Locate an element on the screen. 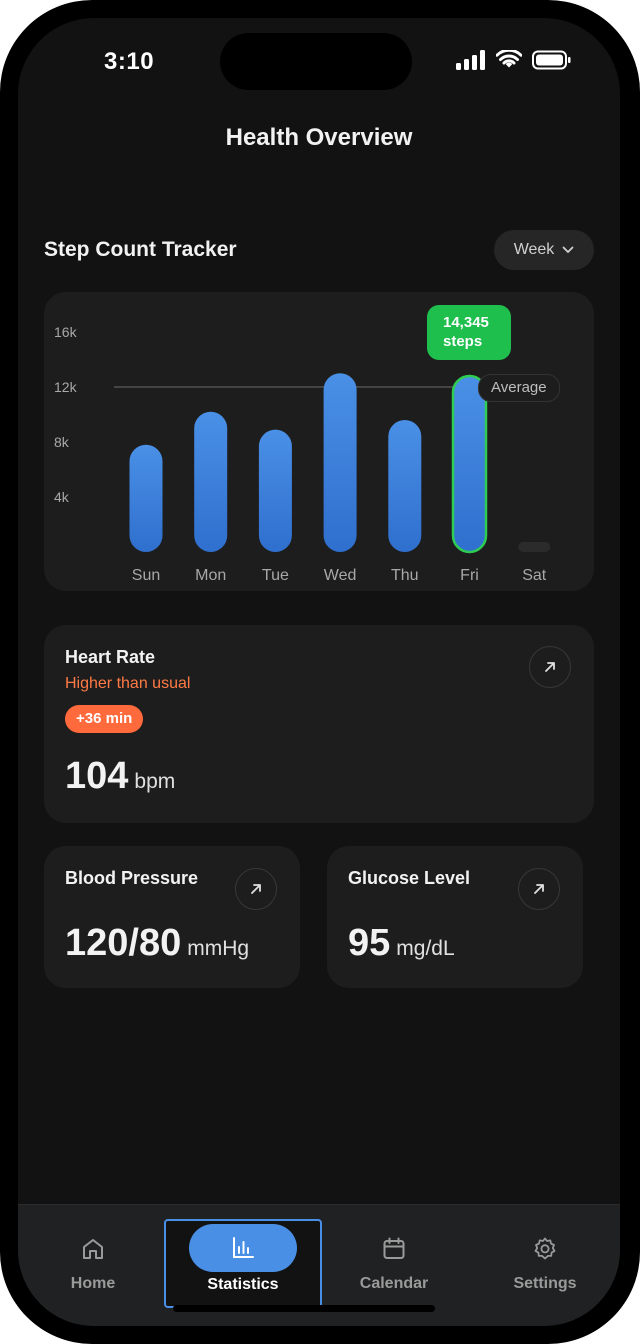 The image size is (640, 1344). blood-pressure-open-button is located at coordinates (256, 889).